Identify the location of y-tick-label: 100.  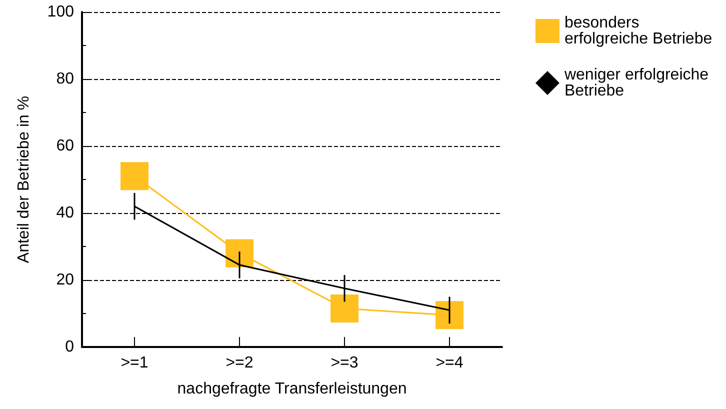
(60, 12).